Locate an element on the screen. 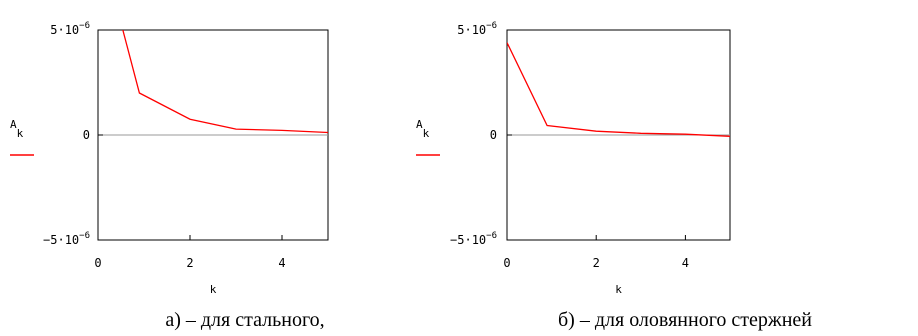 Image resolution: width=918 pixels, height=336 pixels. panel-caption: б) – для оловянного стержней is located at coordinates (685, 320).